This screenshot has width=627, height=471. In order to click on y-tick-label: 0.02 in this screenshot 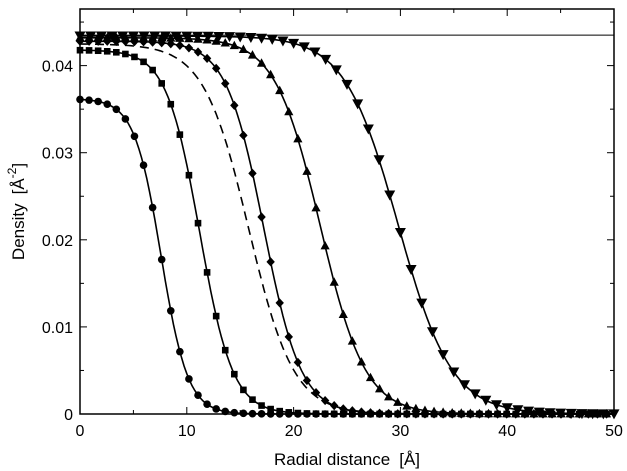, I will do `click(57, 241)`.